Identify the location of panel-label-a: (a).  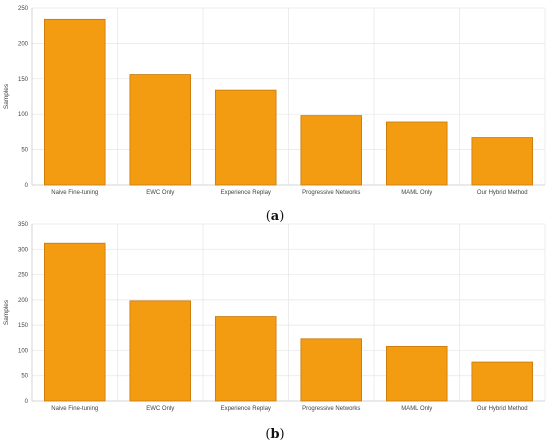
(275, 216).